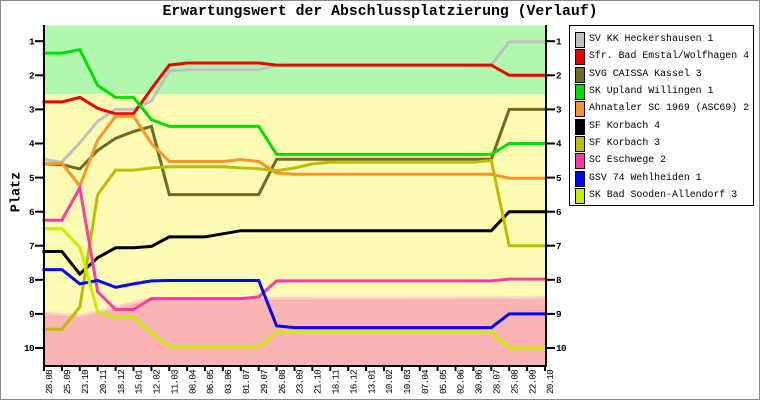  I want to click on svg-text: 01.07, so click(246, 382).